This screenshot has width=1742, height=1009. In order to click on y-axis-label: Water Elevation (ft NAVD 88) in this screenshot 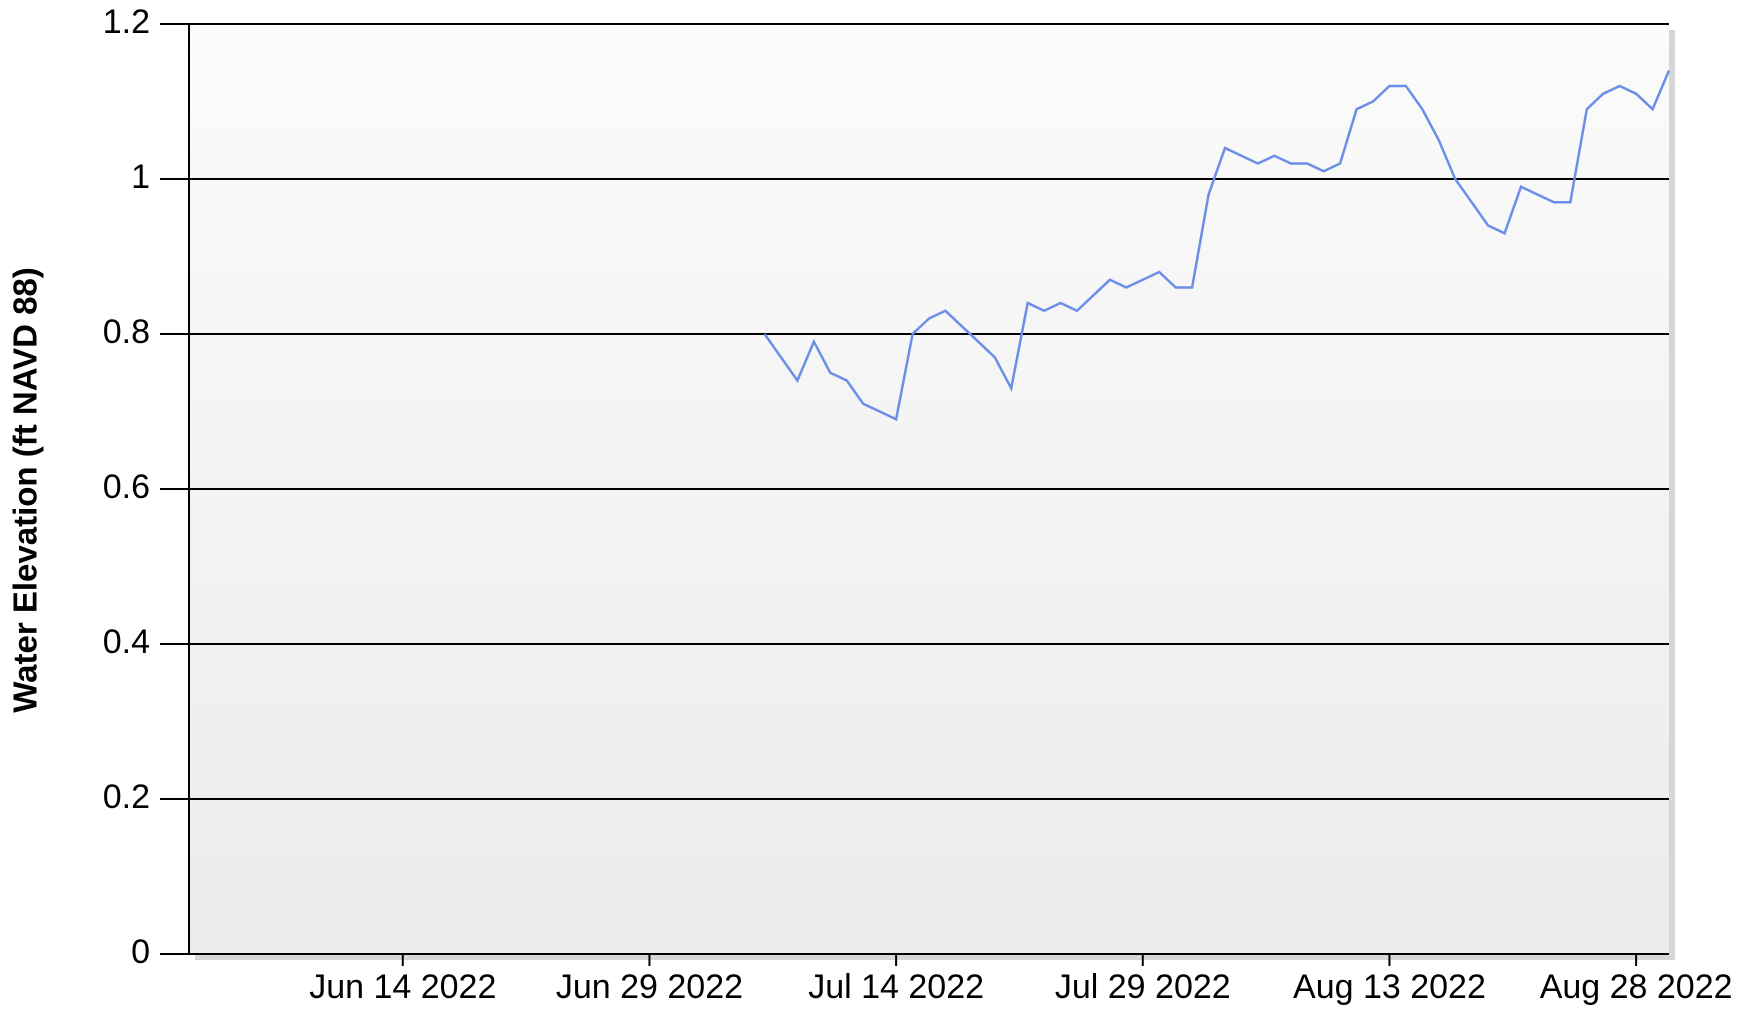, I will do `click(25, 490)`.